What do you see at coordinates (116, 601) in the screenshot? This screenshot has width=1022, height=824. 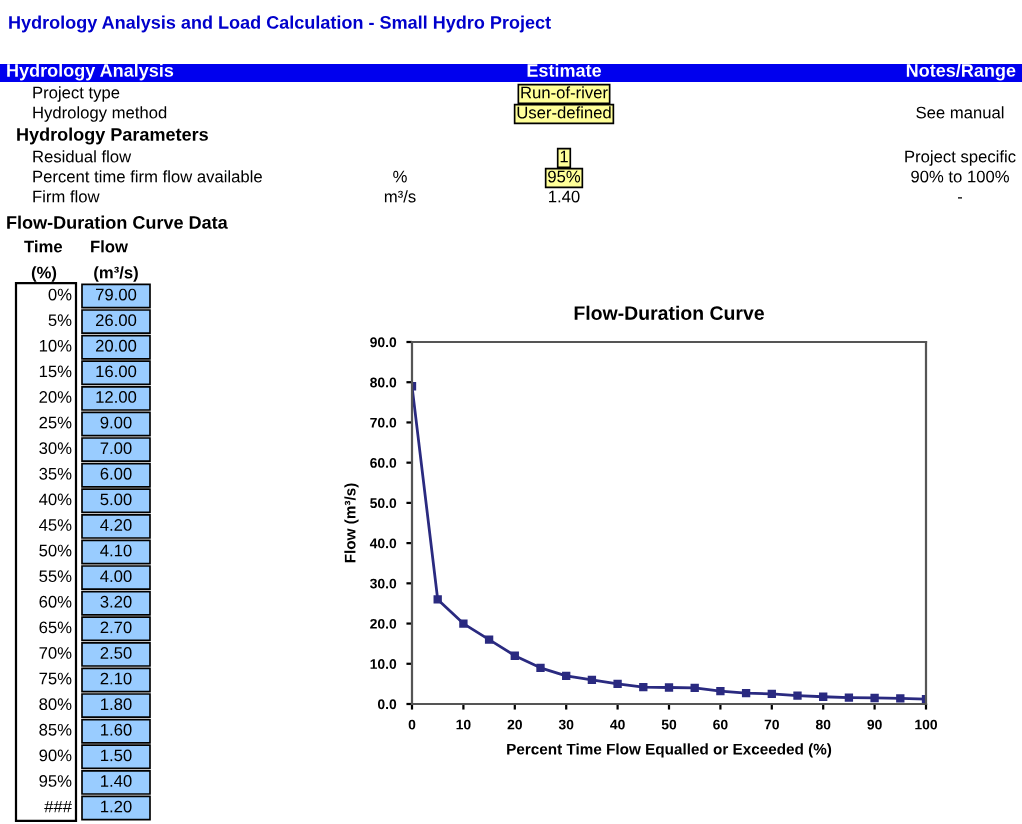 I see `text: 3.20` at bounding box center [116, 601].